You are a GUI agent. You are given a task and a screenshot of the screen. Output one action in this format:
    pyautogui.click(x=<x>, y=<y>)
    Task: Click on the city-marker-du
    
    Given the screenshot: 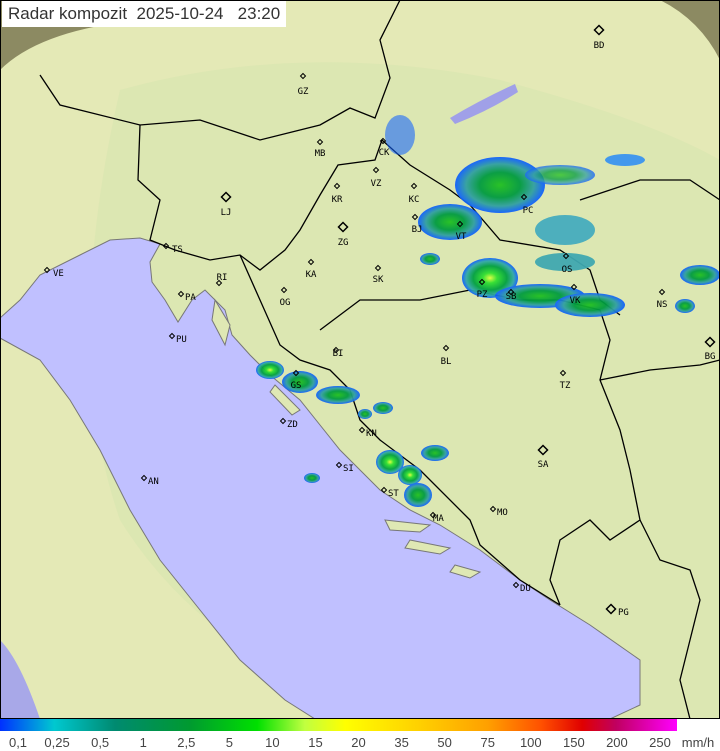 What is the action you would take?
    pyautogui.click(x=516, y=585)
    